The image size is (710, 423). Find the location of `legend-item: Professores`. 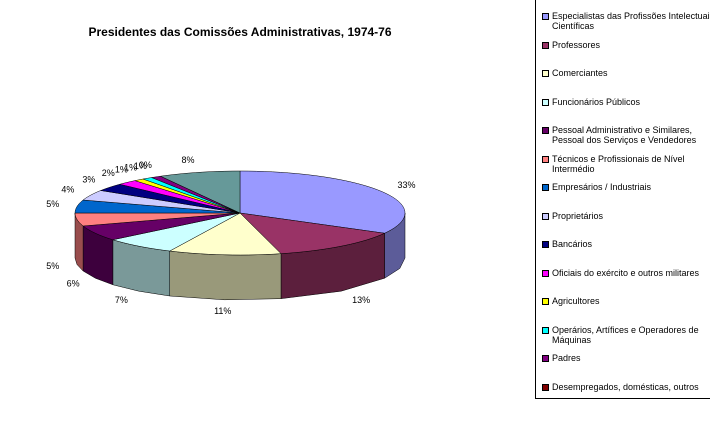

legend-item: Professores is located at coordinates (626, 45).